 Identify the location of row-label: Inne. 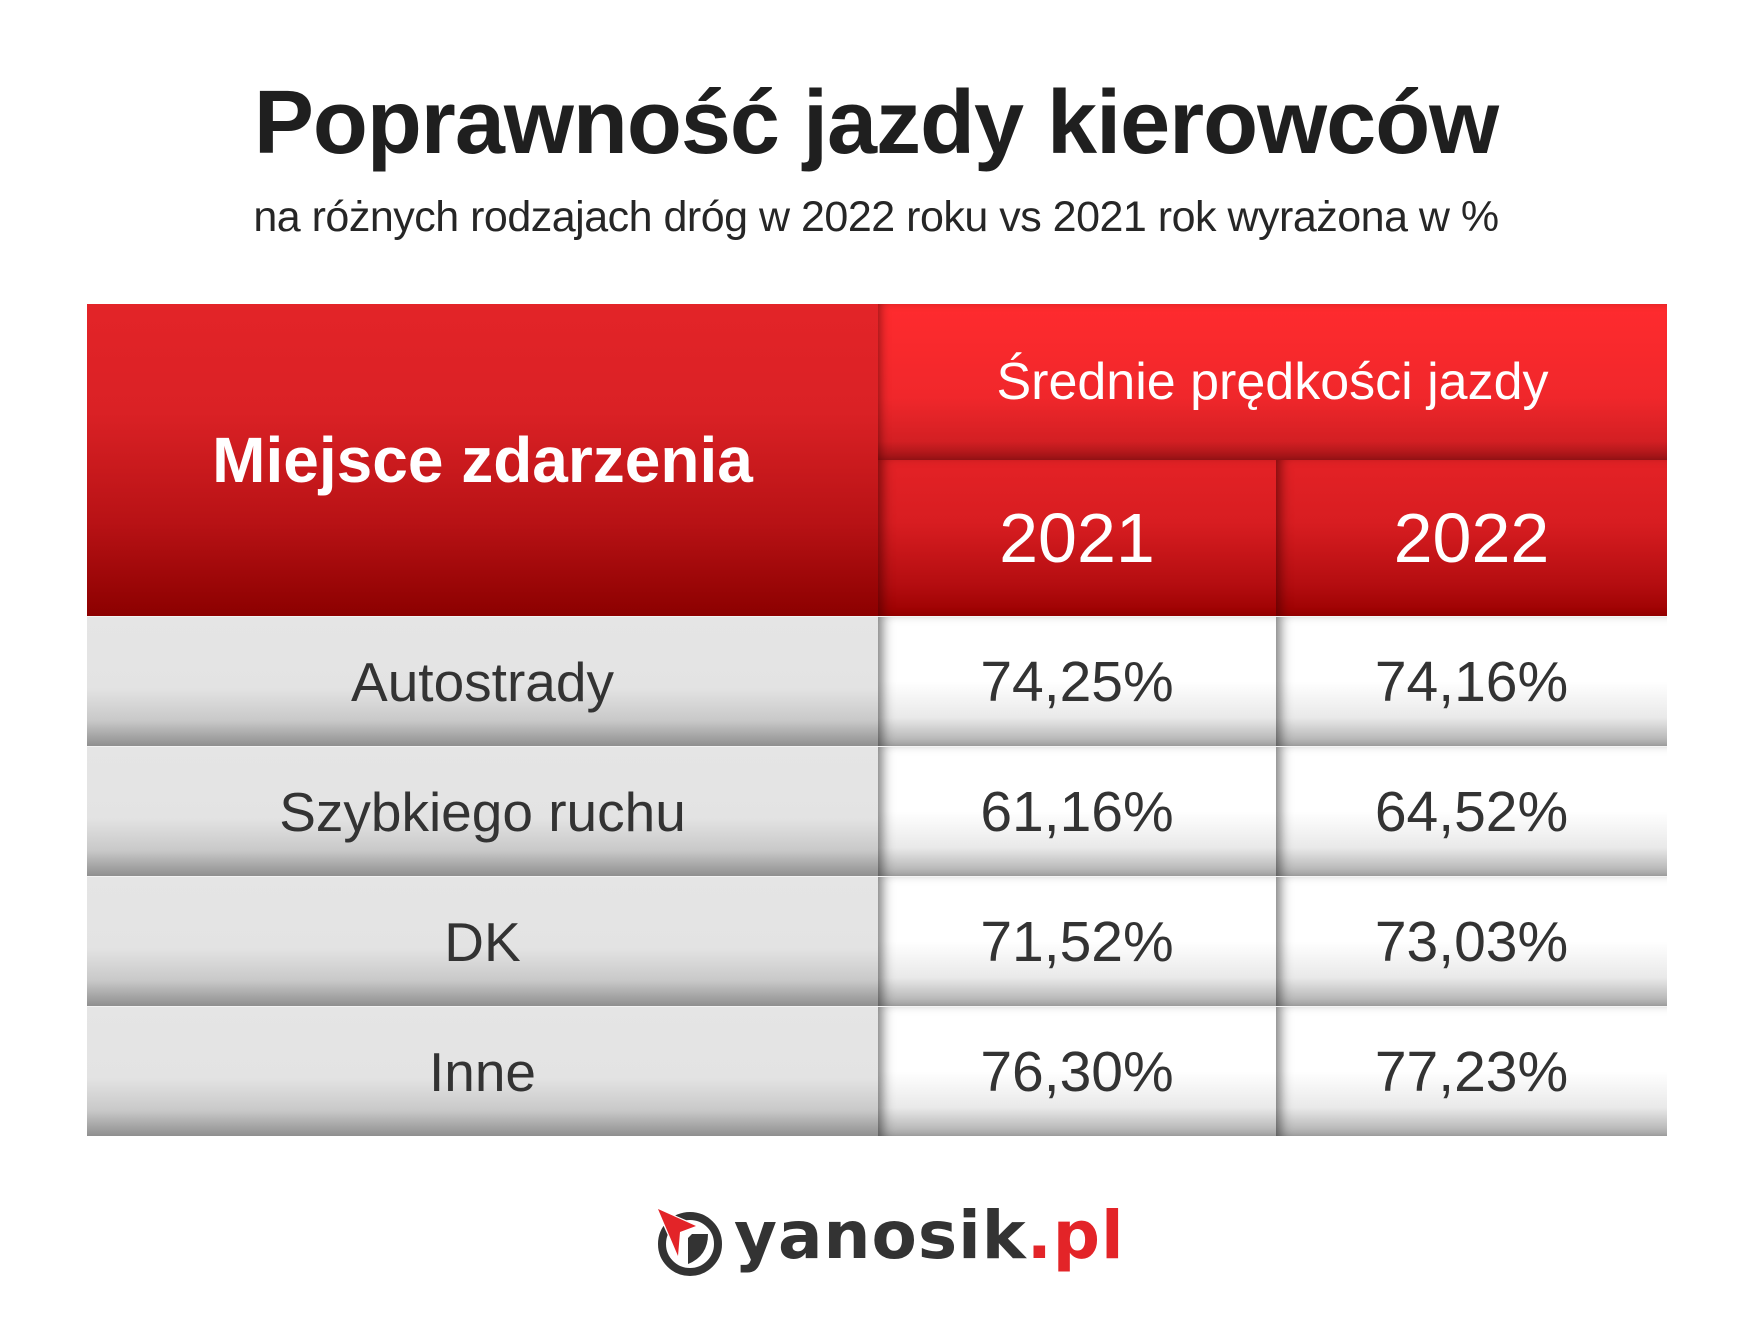
(482, 1071).